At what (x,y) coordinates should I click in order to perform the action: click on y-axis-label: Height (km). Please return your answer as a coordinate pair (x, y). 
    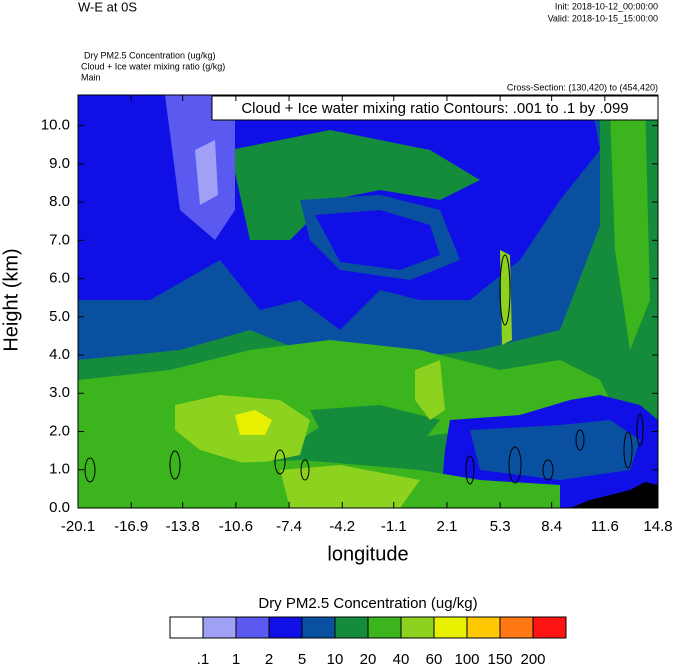
    Looking at the image, I should click on (11, 299).